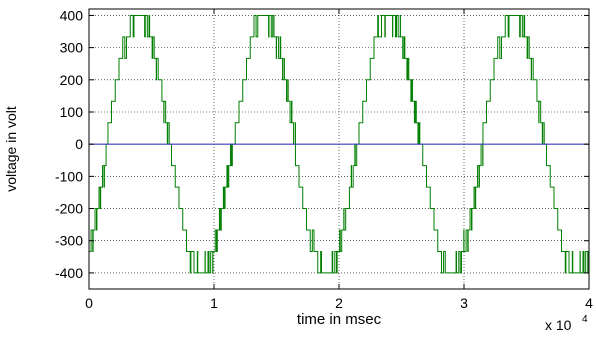  Describe the element at coordinates (69, 273) in the screenshot. I see `y-tick-label: -400` at that location.